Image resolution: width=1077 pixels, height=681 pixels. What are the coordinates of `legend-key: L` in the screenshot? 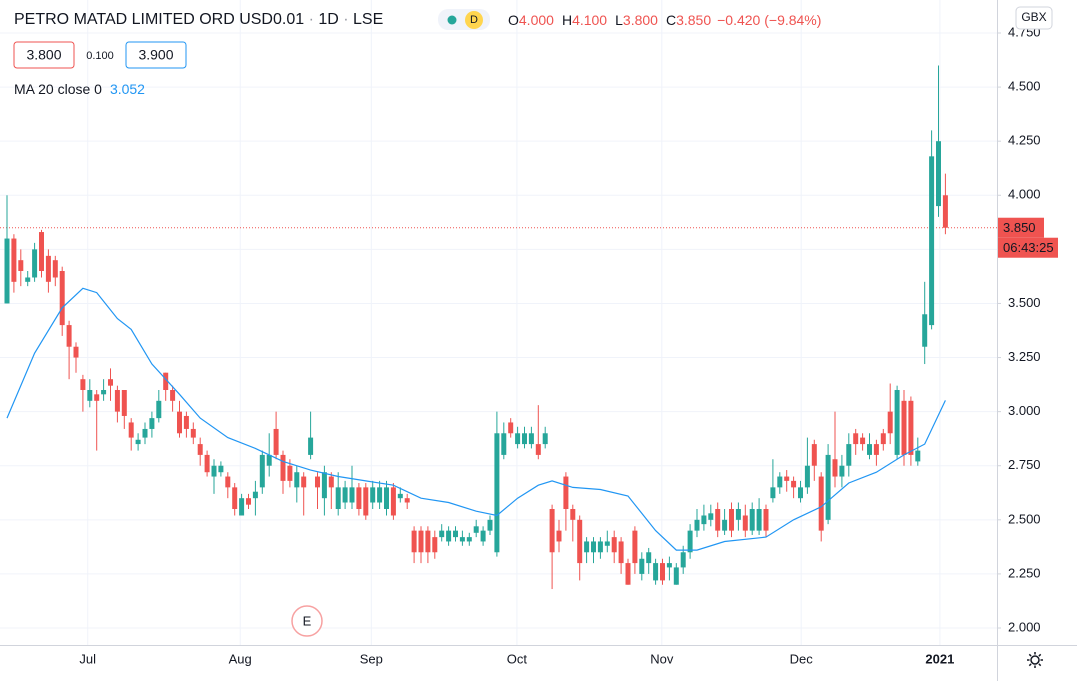 It's located at (619, 20).